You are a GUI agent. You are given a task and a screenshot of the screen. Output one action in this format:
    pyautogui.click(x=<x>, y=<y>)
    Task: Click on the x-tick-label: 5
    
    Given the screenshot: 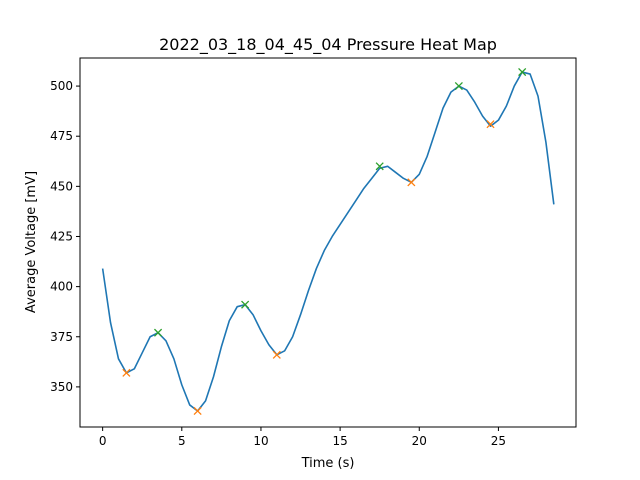 What is the action you would take?
    pyautogui.click(x=182, y=441)
    